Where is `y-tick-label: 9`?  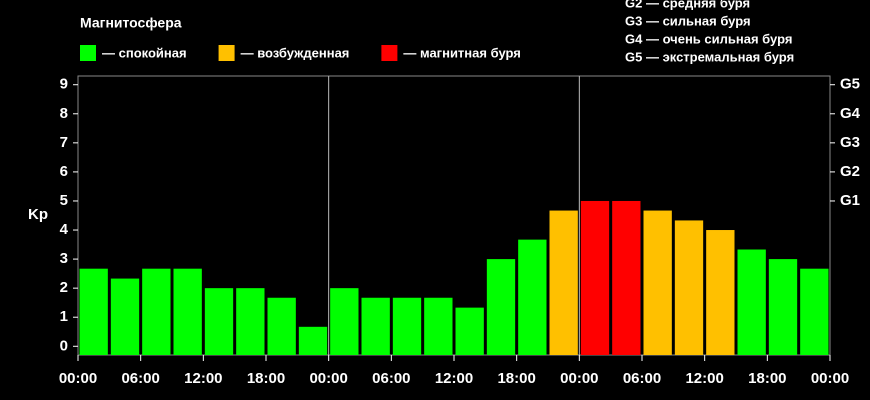 y-tick-label: 9 is located at coordinates (64, 84).